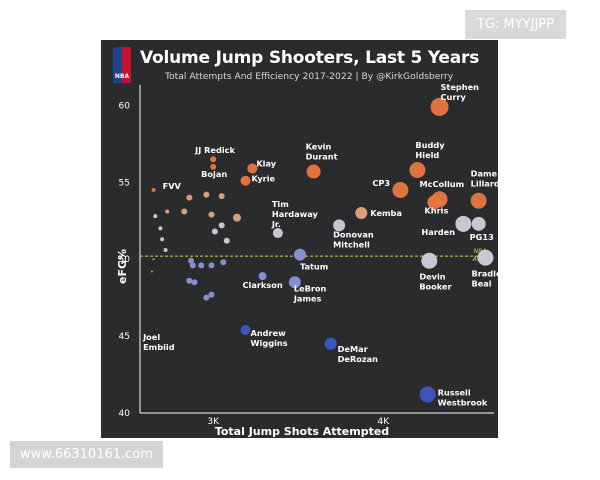 Image resolution: width=600 pixels, height=480 pixels. I want to click on point-label: Joel, so click(151, 337).